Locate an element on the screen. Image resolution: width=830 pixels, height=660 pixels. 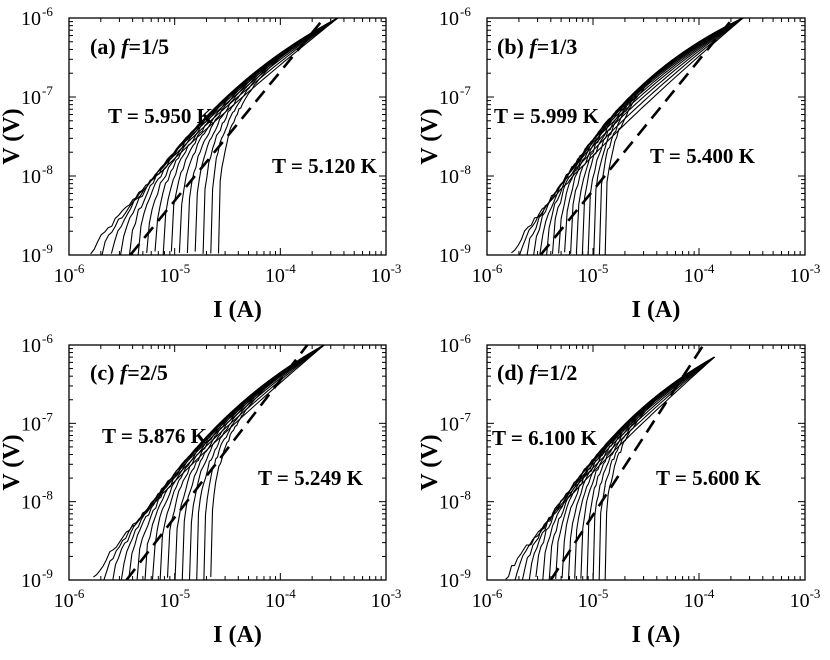
panel-label: (b) f=1/3 is located at coordinates (537, 46).